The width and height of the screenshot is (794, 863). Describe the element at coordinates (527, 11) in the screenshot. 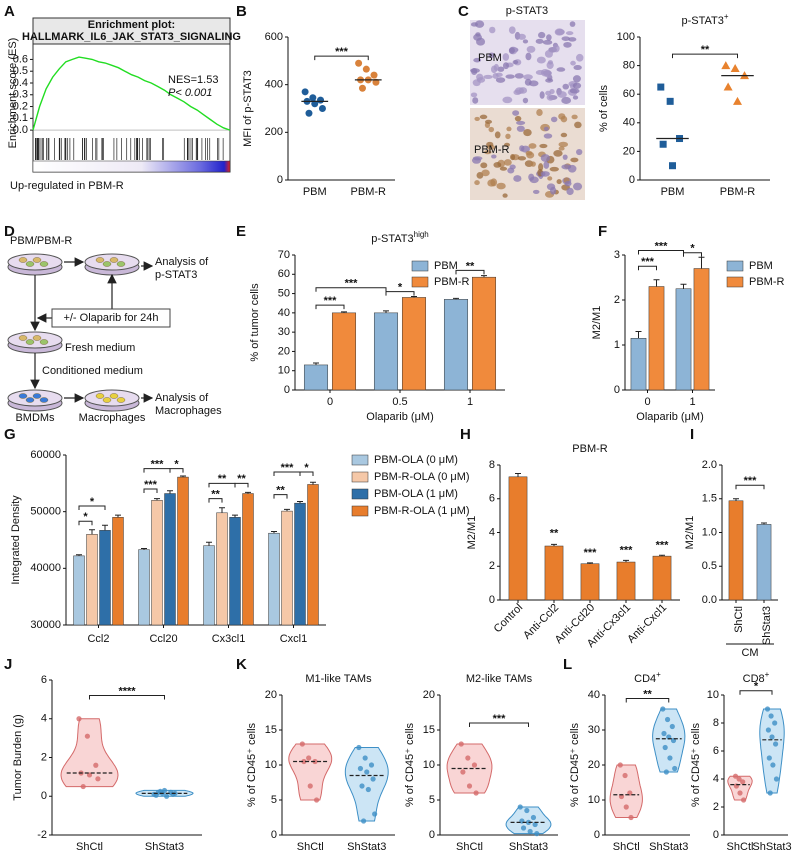

I see `image-title: p-STAT3` at that location.